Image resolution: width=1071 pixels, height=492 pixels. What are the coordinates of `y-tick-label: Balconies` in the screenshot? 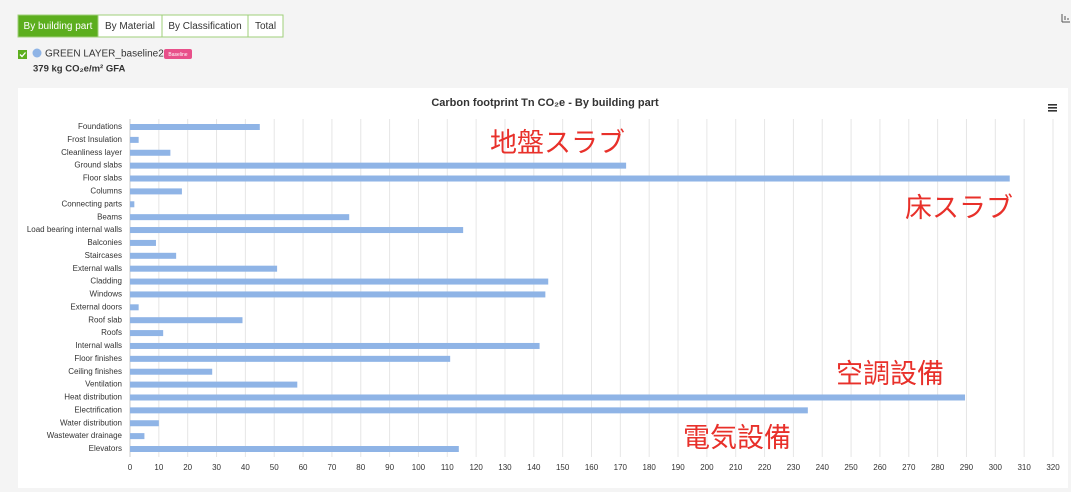 It's located at (104, 242).